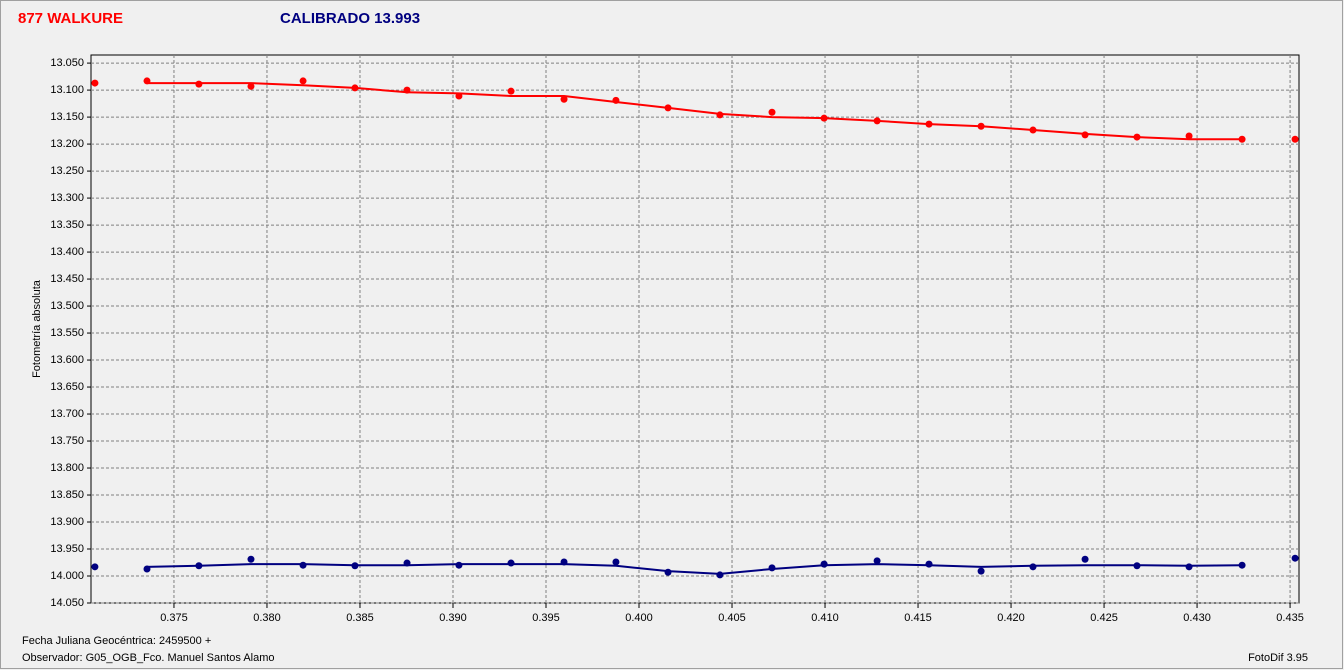  Describe the element at coordinates (67, 90) in the screenshot. I see `y-tick-label: 13.100` at that location.